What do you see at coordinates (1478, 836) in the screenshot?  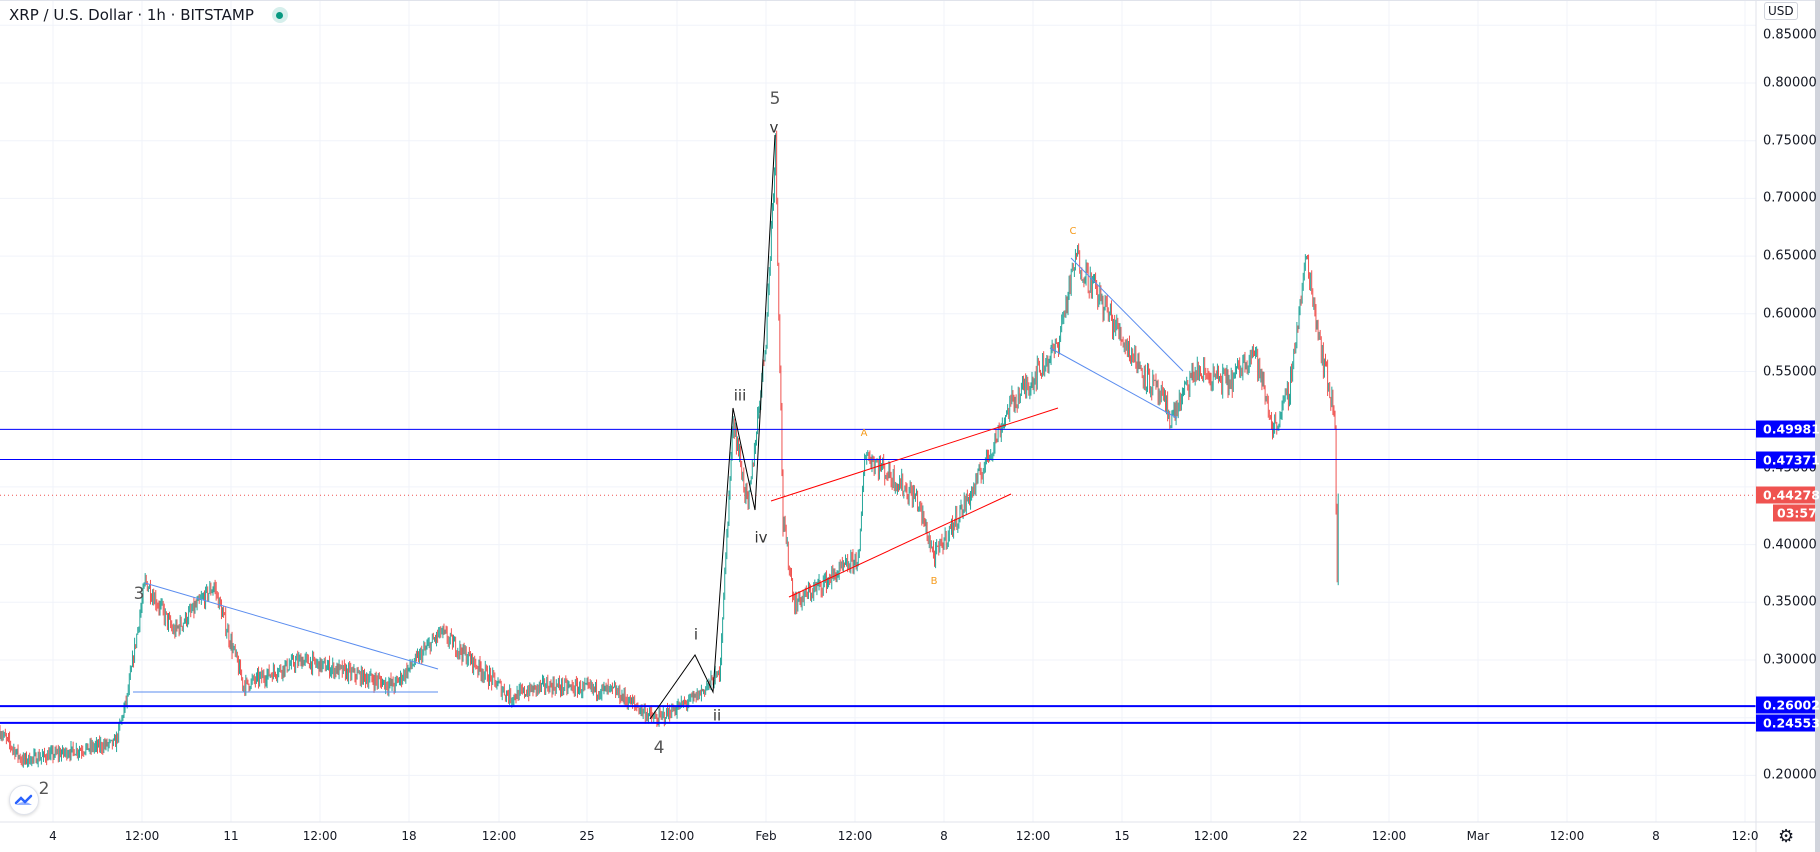 I see `time-tick-label: Mar` at bounding box center [1478, 836].